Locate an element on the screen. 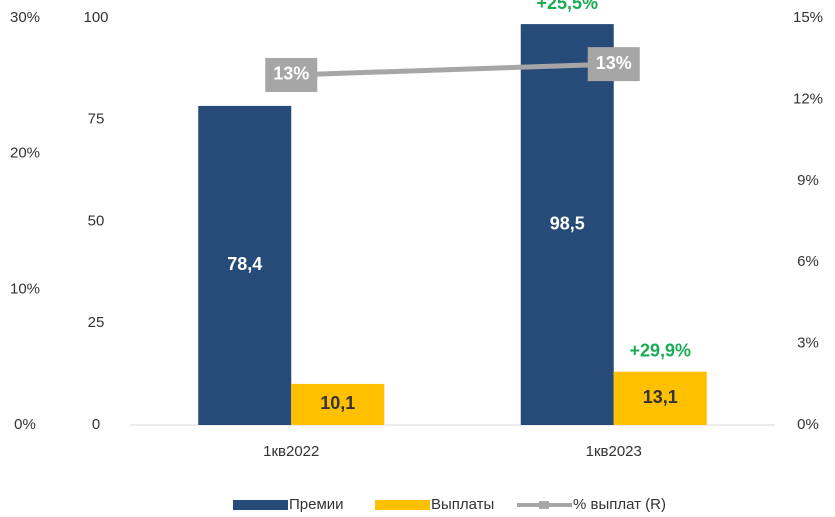  y3-tick-label: 30% is located at coordinates (25, 17).